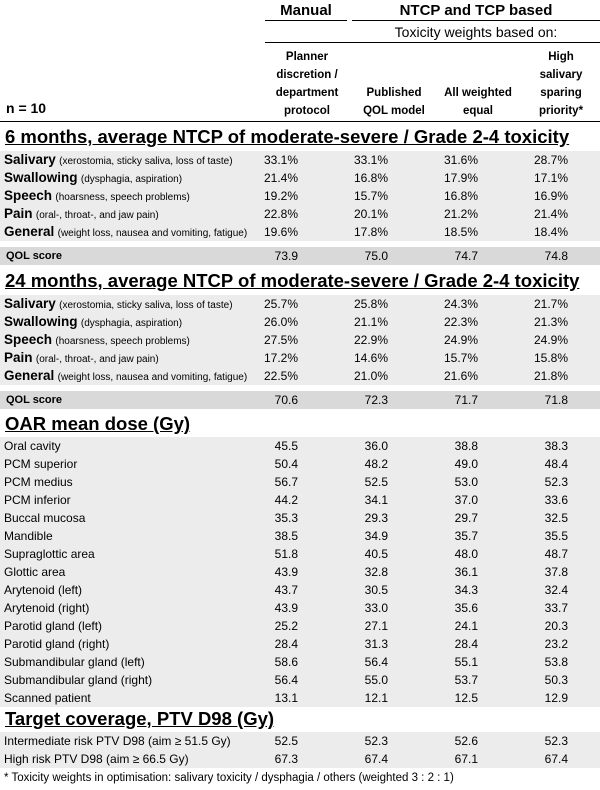 This screenshot has height=790, width=600. I want to click on value-cell: 16.8%, so click(460, 196).